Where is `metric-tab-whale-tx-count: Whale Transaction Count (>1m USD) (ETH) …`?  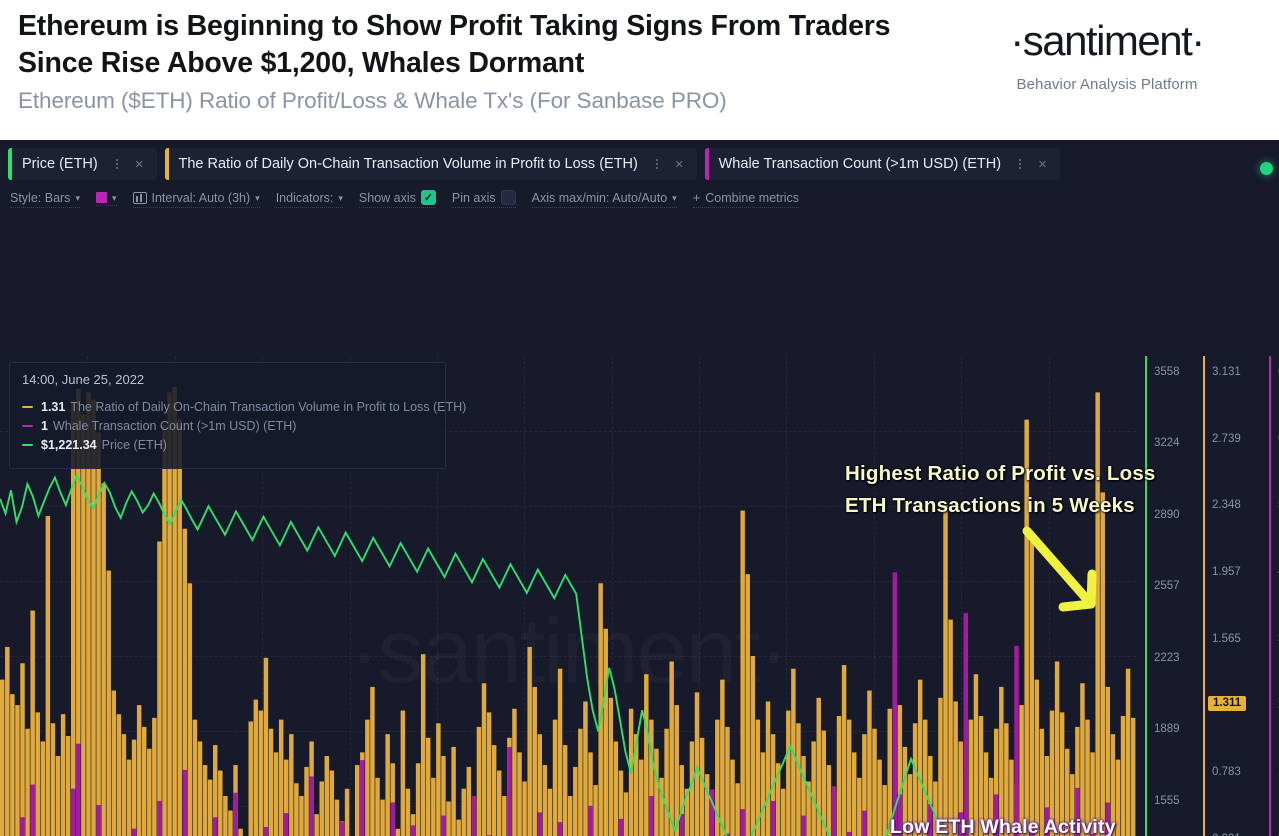
metric-tab-whale-tx-count: Whale Transaction Count (>1m USD) (ETH) … is located at coordinates (882, 164).